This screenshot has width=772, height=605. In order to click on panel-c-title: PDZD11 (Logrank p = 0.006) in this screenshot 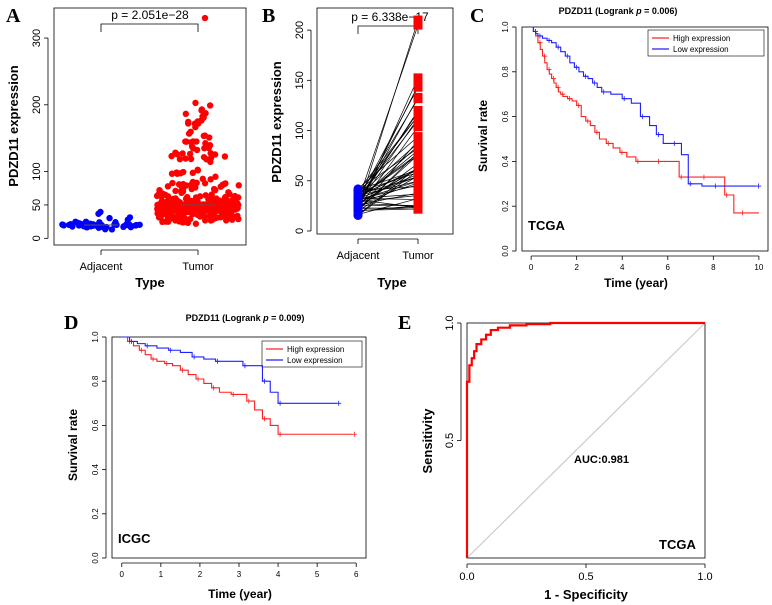, I will do `click(618, 11)`.